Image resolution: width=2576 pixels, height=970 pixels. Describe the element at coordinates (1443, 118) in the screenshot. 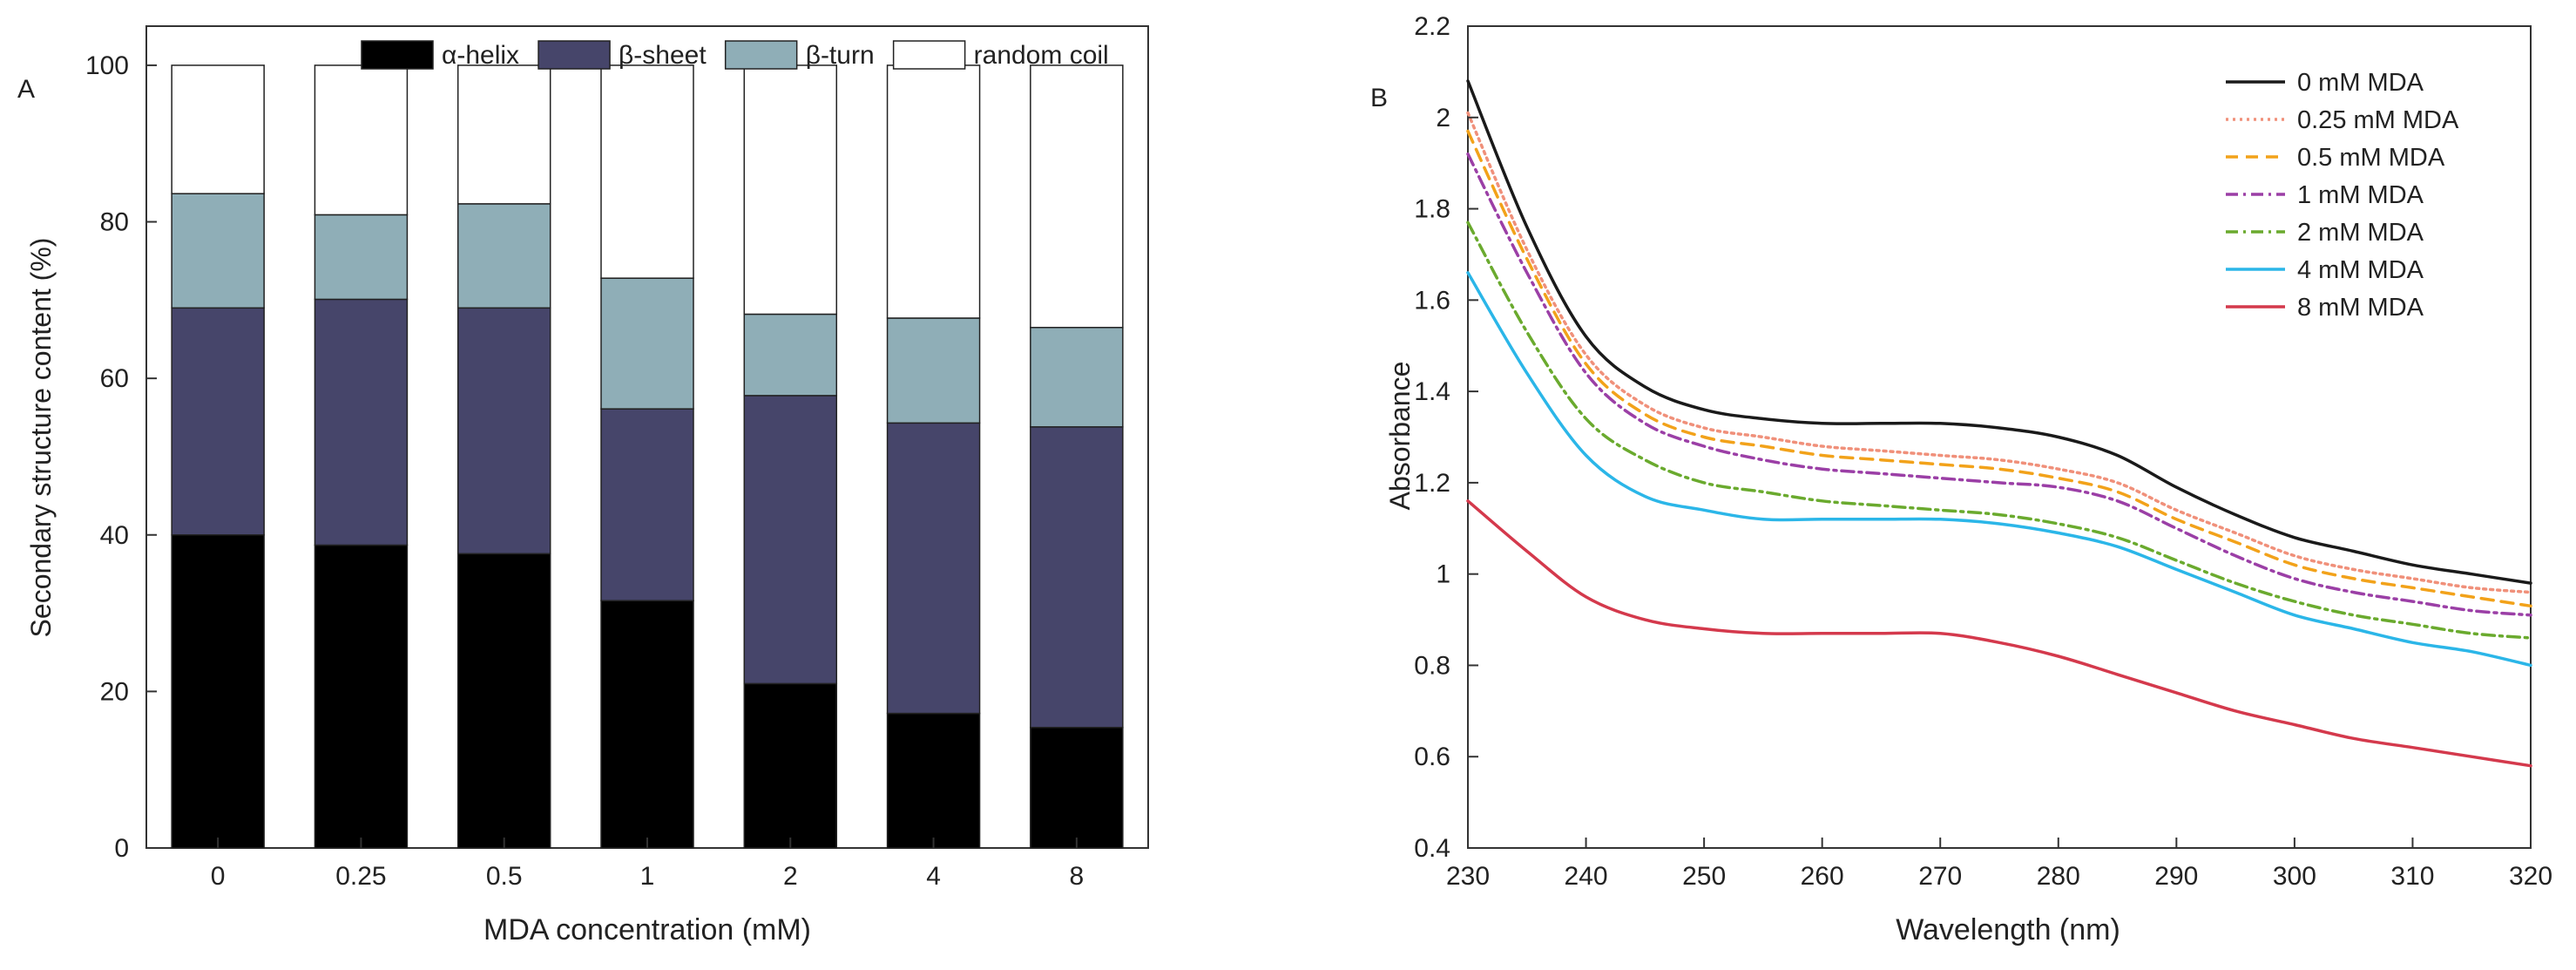

I see `panel-b-y-tick-label: 2` at that location.